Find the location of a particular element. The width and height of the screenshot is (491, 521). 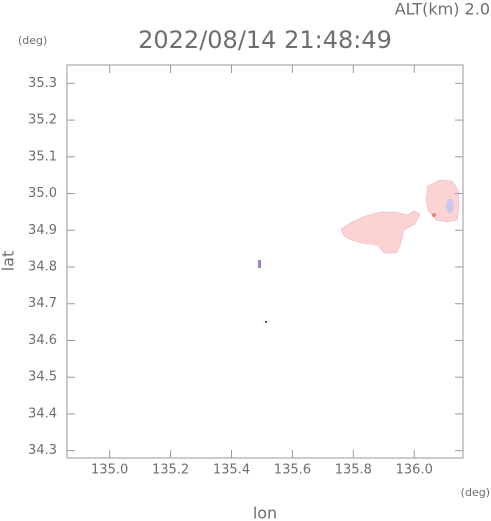

y-tick-label: 35.2 is located at coordinates (42, 120).